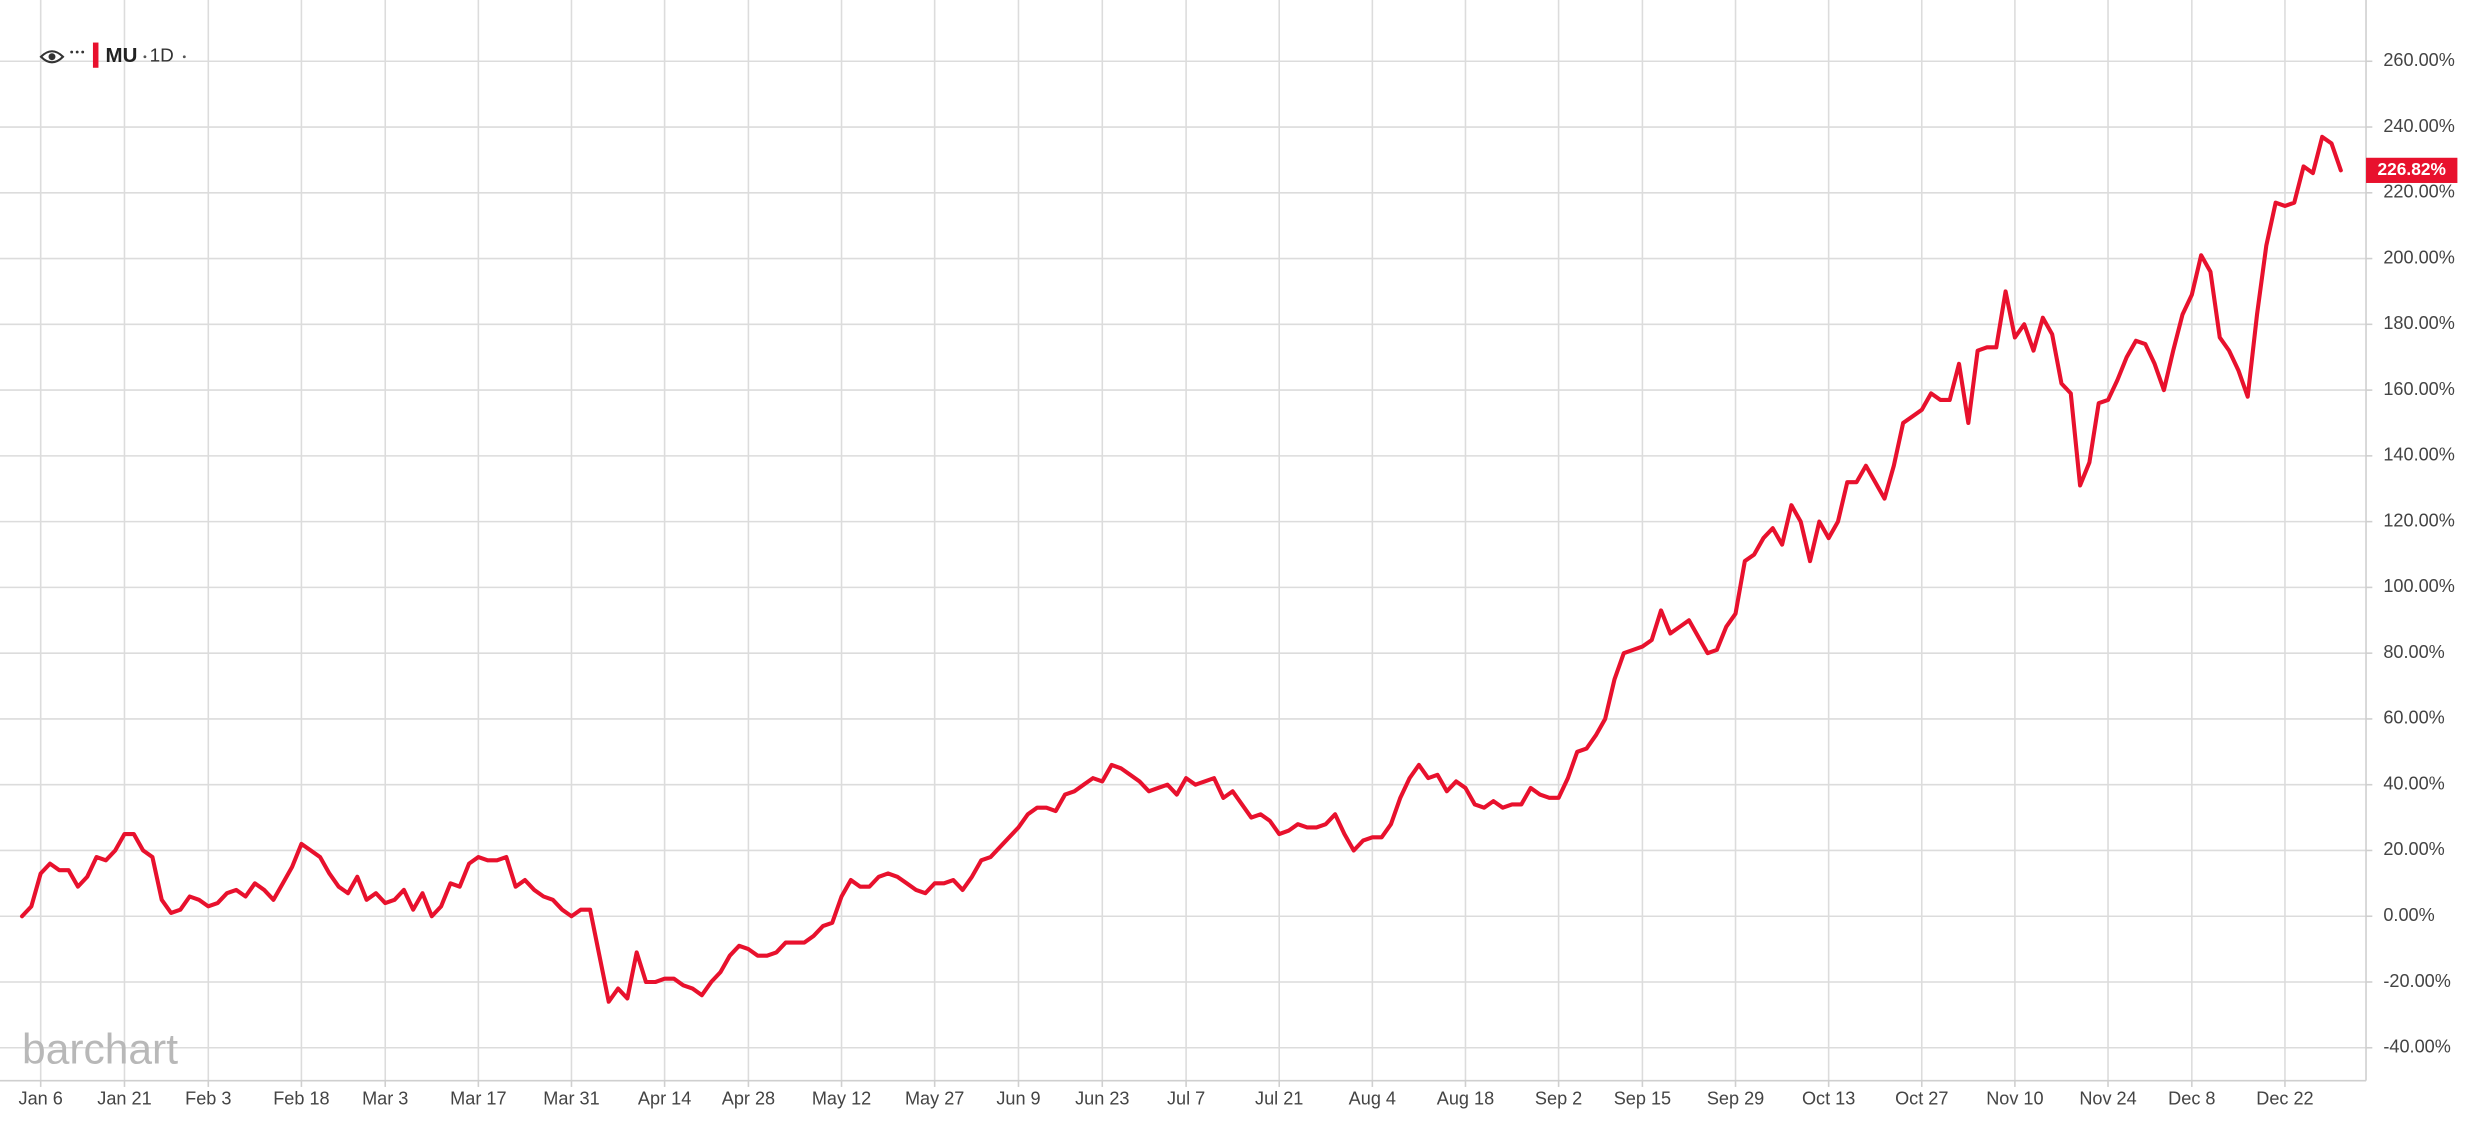 The width and height of the screenshot is (2470, 1144). What do you see at coordinates (1102, 1098) in the screenshot?
I see `x-tick-label: Jun 23` at bounding box center [1102, 1098].